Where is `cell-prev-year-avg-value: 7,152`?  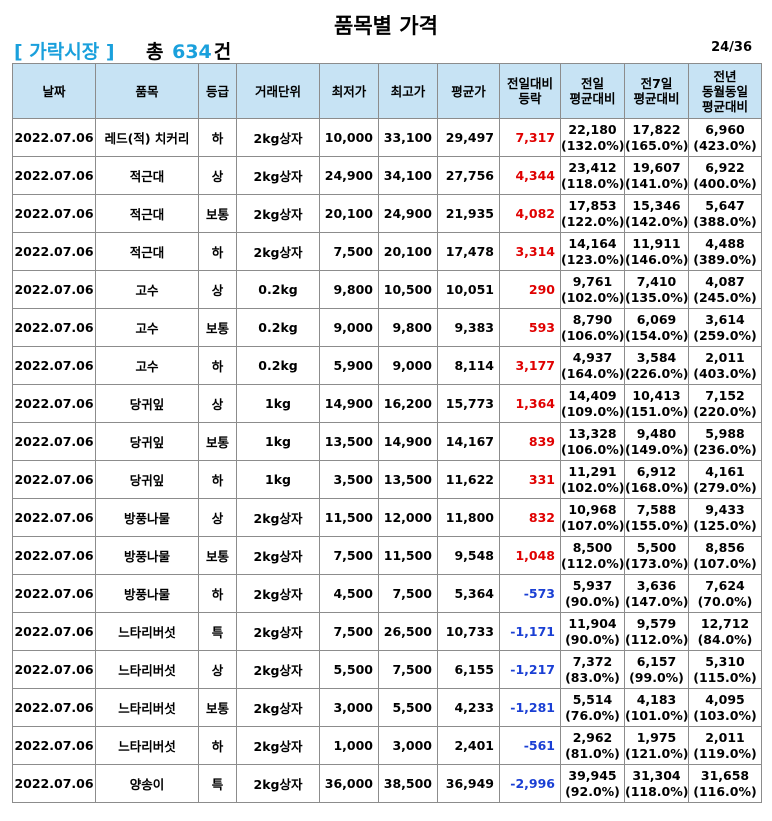 cell-prev-year-avg-value: 7,152 is located at coordinates (725, 395).